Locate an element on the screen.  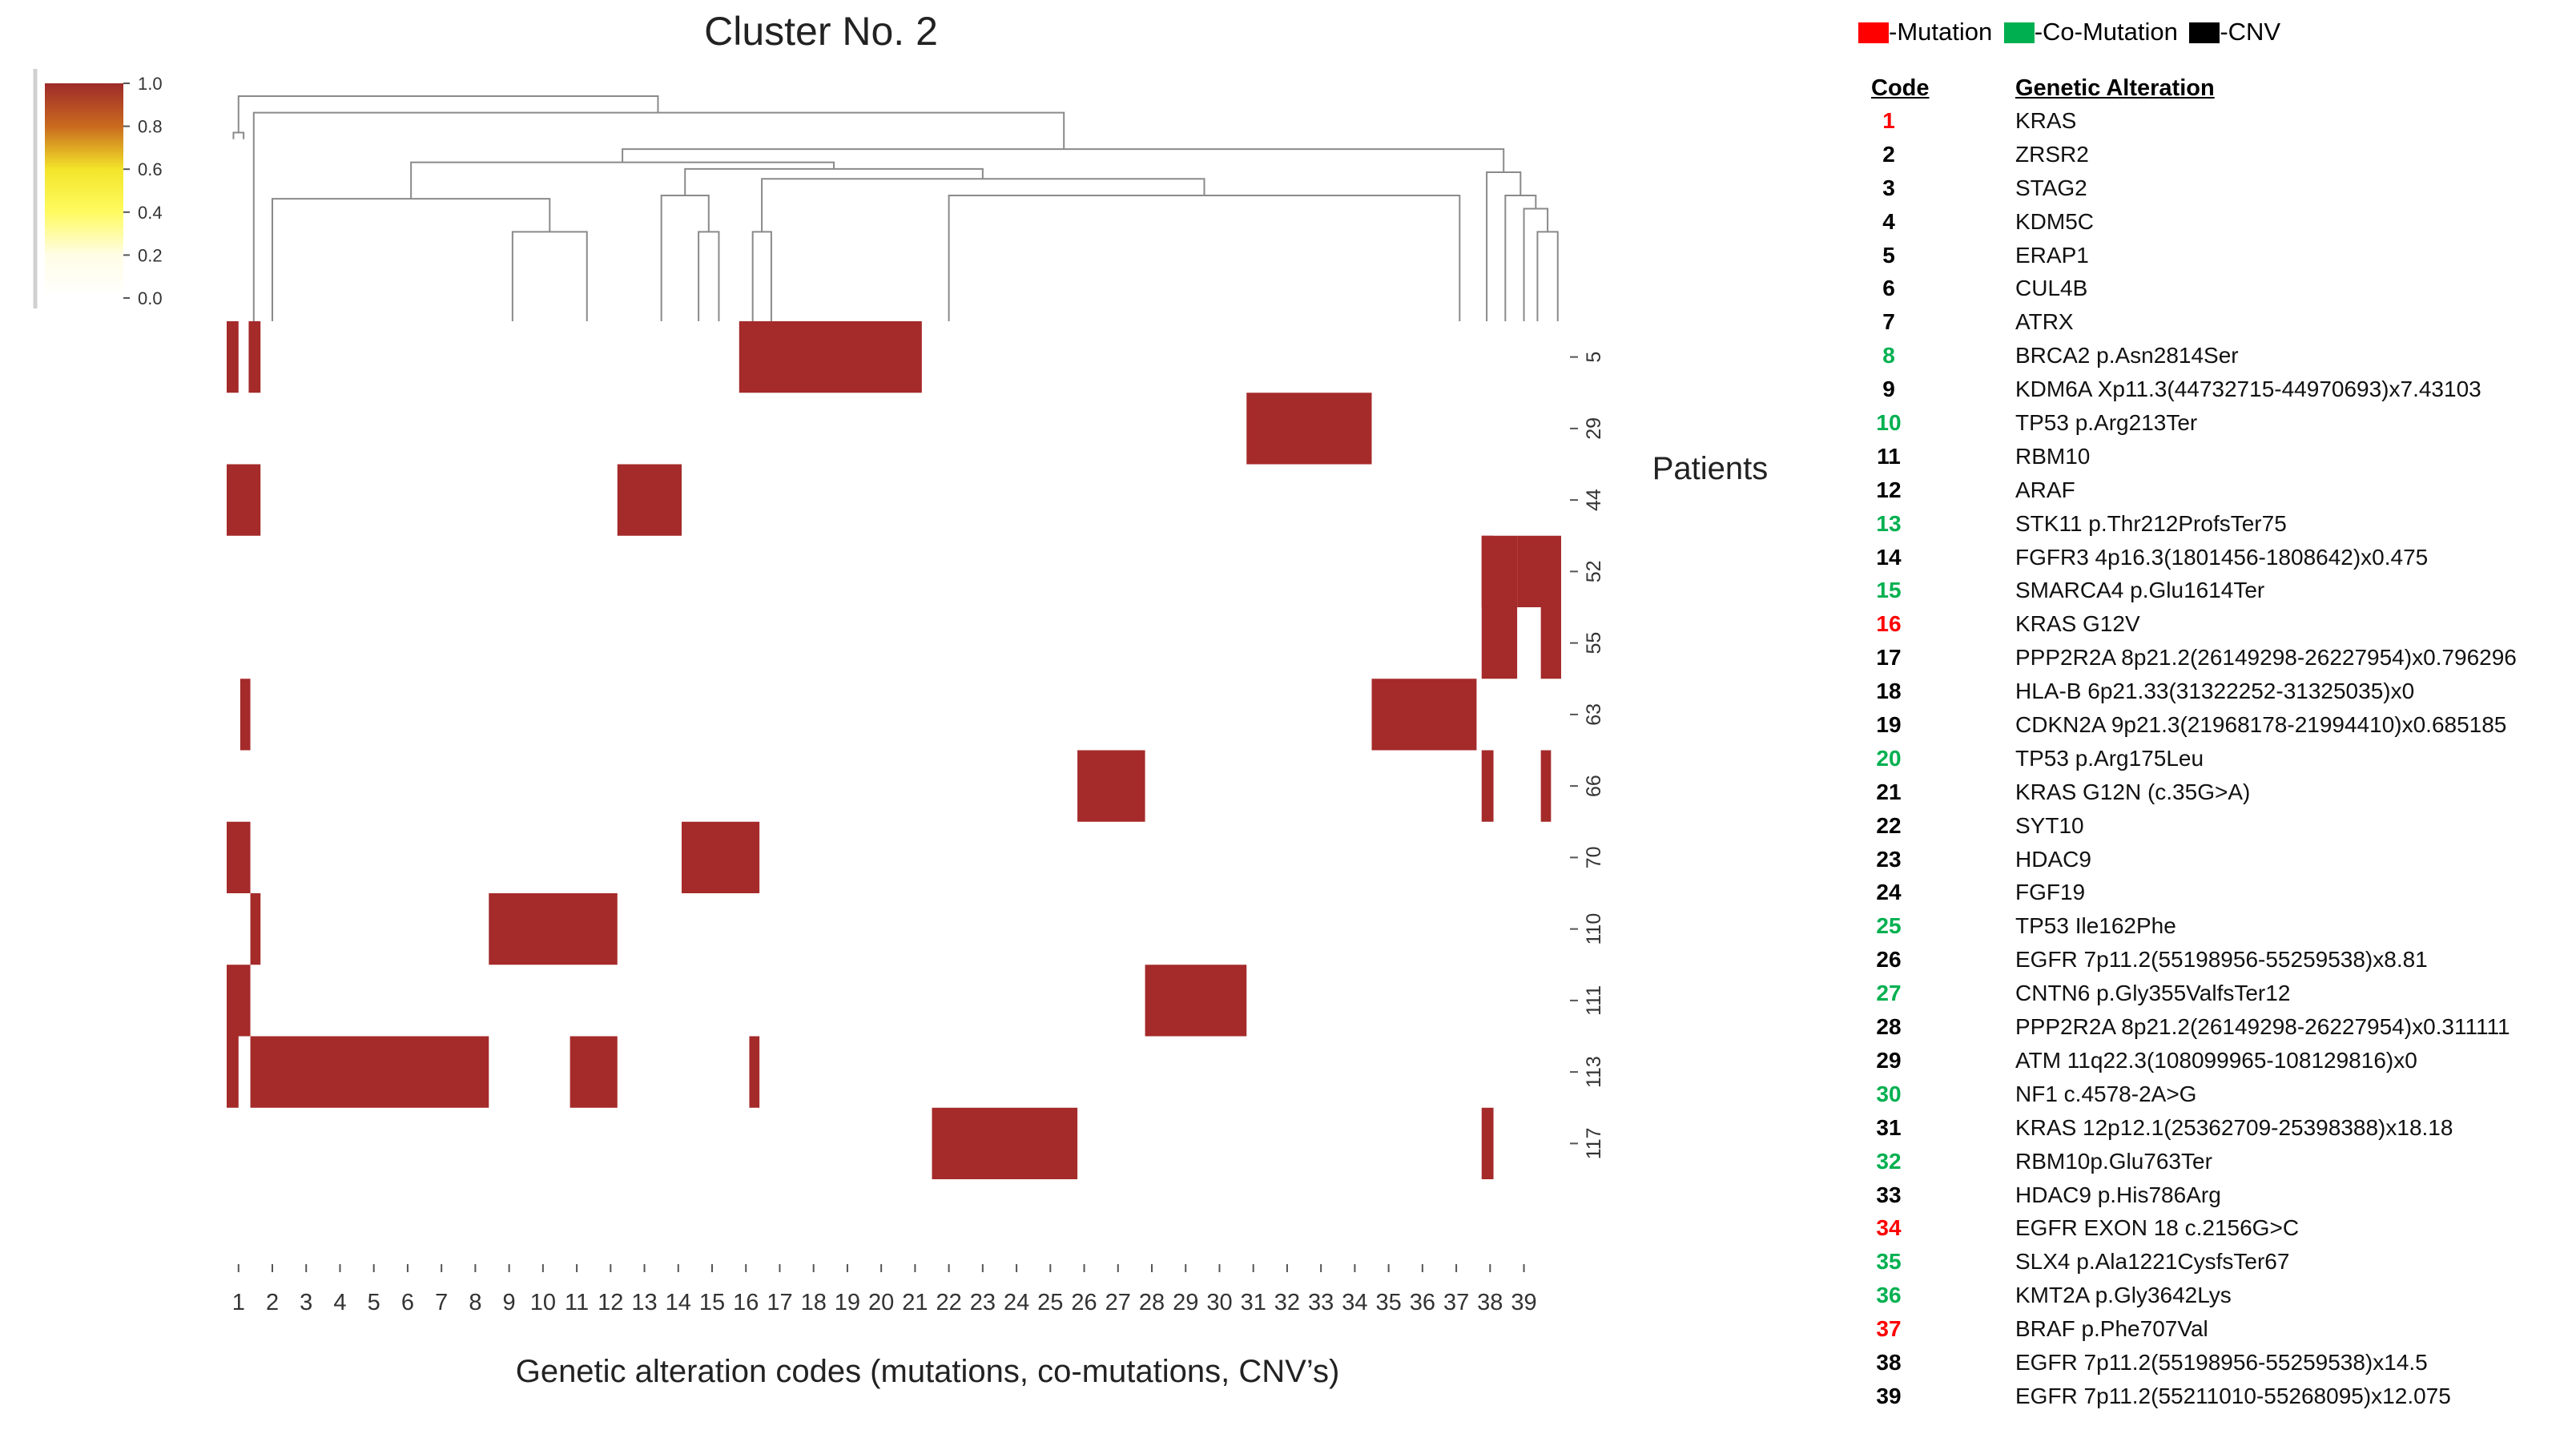
alteration-name: EGFR 7p11.2(55198956-55259538)x14.5 is located at coordinates (2221, 1362).